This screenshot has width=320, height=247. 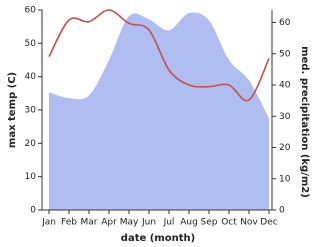 What do you see at coordinates (285, 54) in the screenshot?
I see `y2-tick-label: 50` at bounding box center [285, 54].